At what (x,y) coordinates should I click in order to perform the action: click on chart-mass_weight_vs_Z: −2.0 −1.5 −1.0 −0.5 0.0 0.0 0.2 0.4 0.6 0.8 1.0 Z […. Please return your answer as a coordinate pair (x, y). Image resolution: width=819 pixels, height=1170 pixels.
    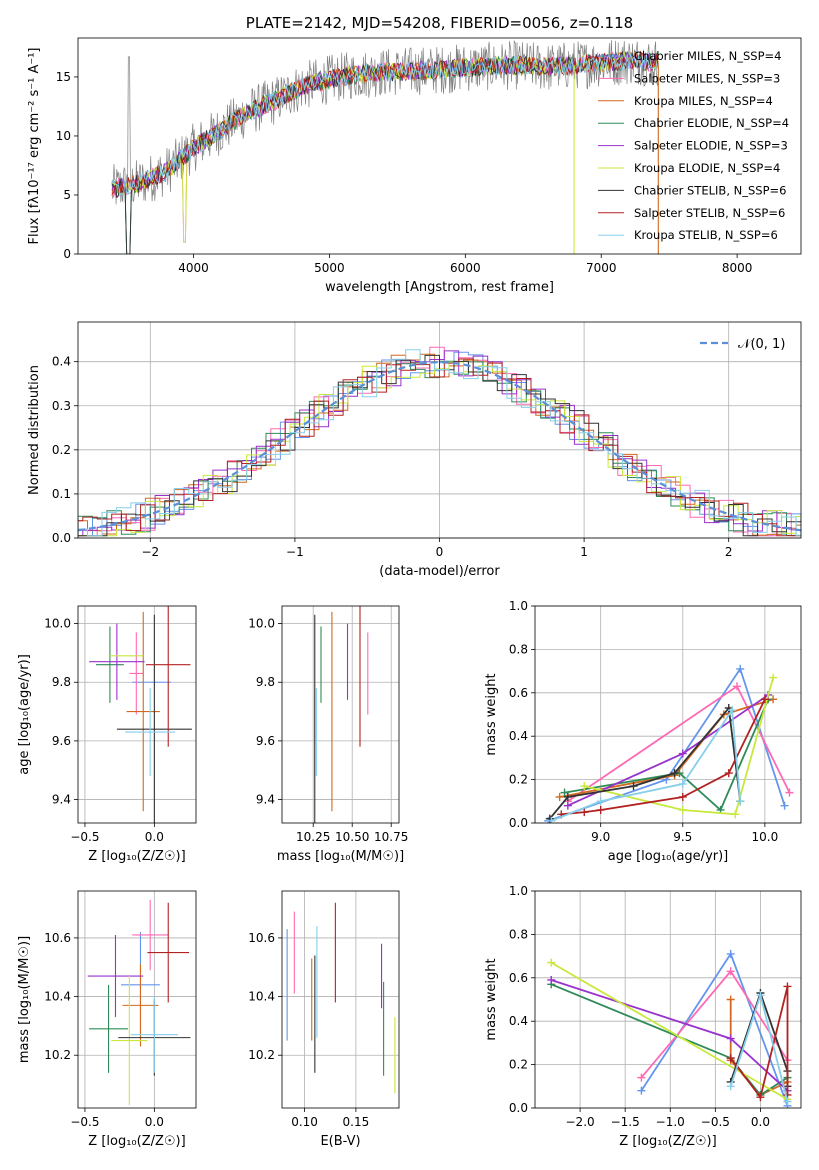
    Looking at the image, I should click on (643, 1016).